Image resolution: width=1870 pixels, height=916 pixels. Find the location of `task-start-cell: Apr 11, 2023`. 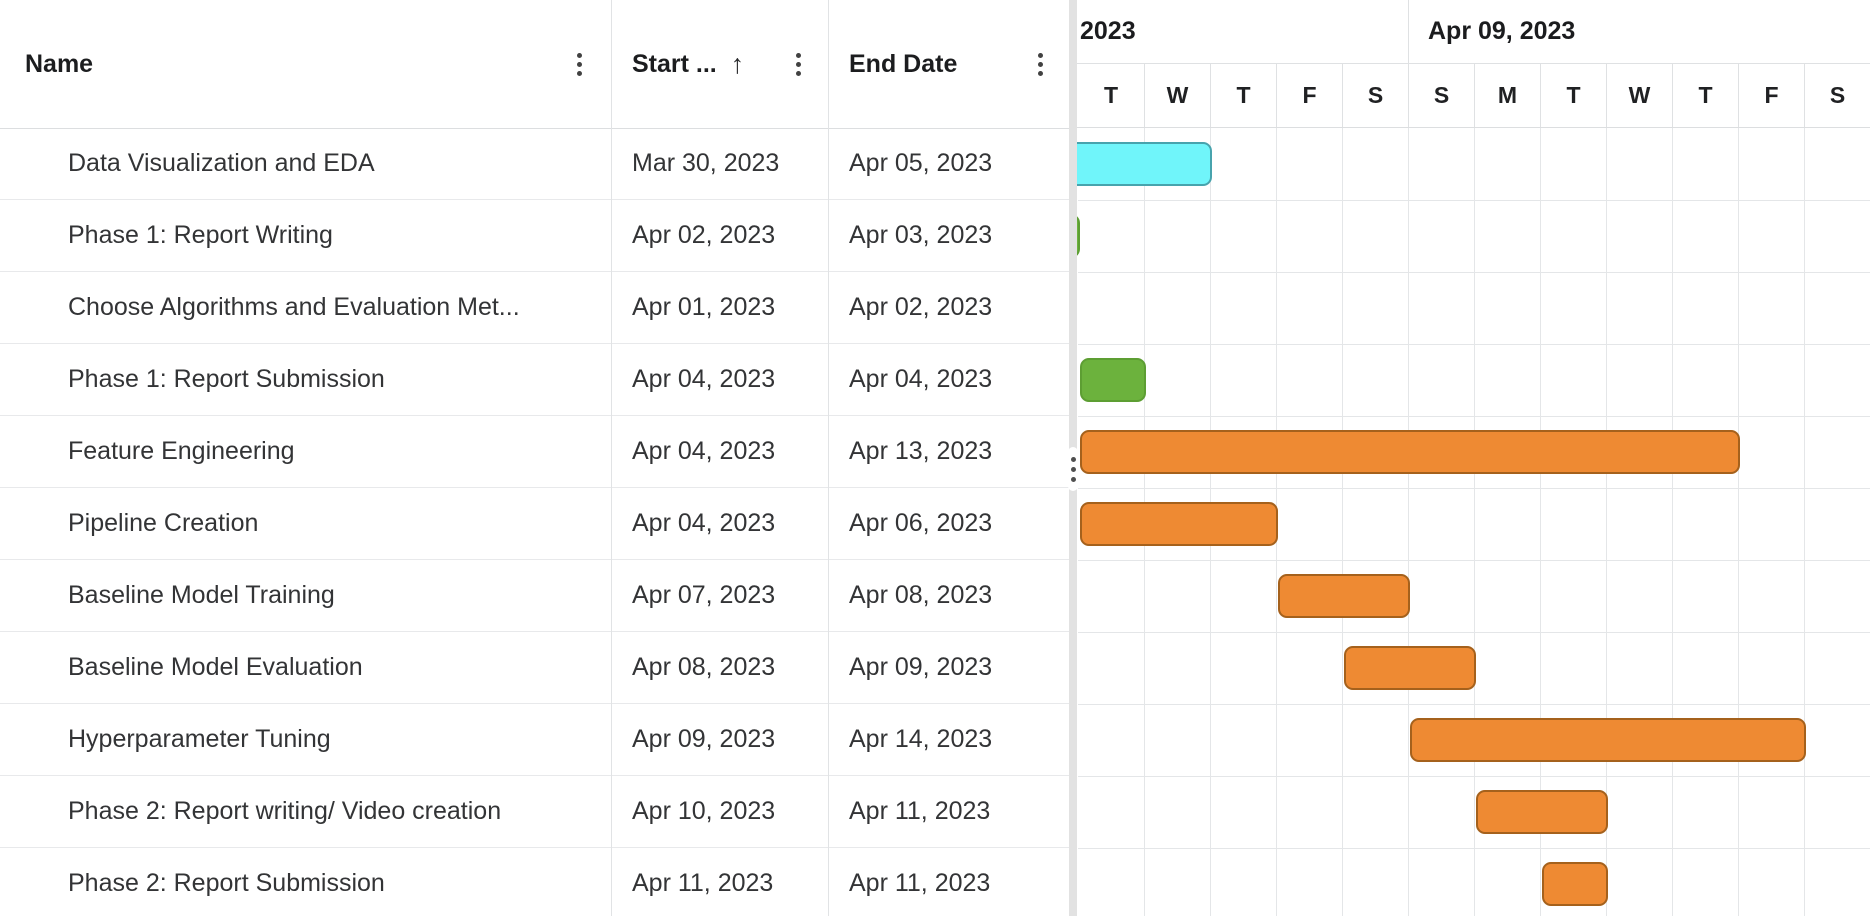

task-start-cell: Apr 11, 2023 is located at coordinates (703, 883).